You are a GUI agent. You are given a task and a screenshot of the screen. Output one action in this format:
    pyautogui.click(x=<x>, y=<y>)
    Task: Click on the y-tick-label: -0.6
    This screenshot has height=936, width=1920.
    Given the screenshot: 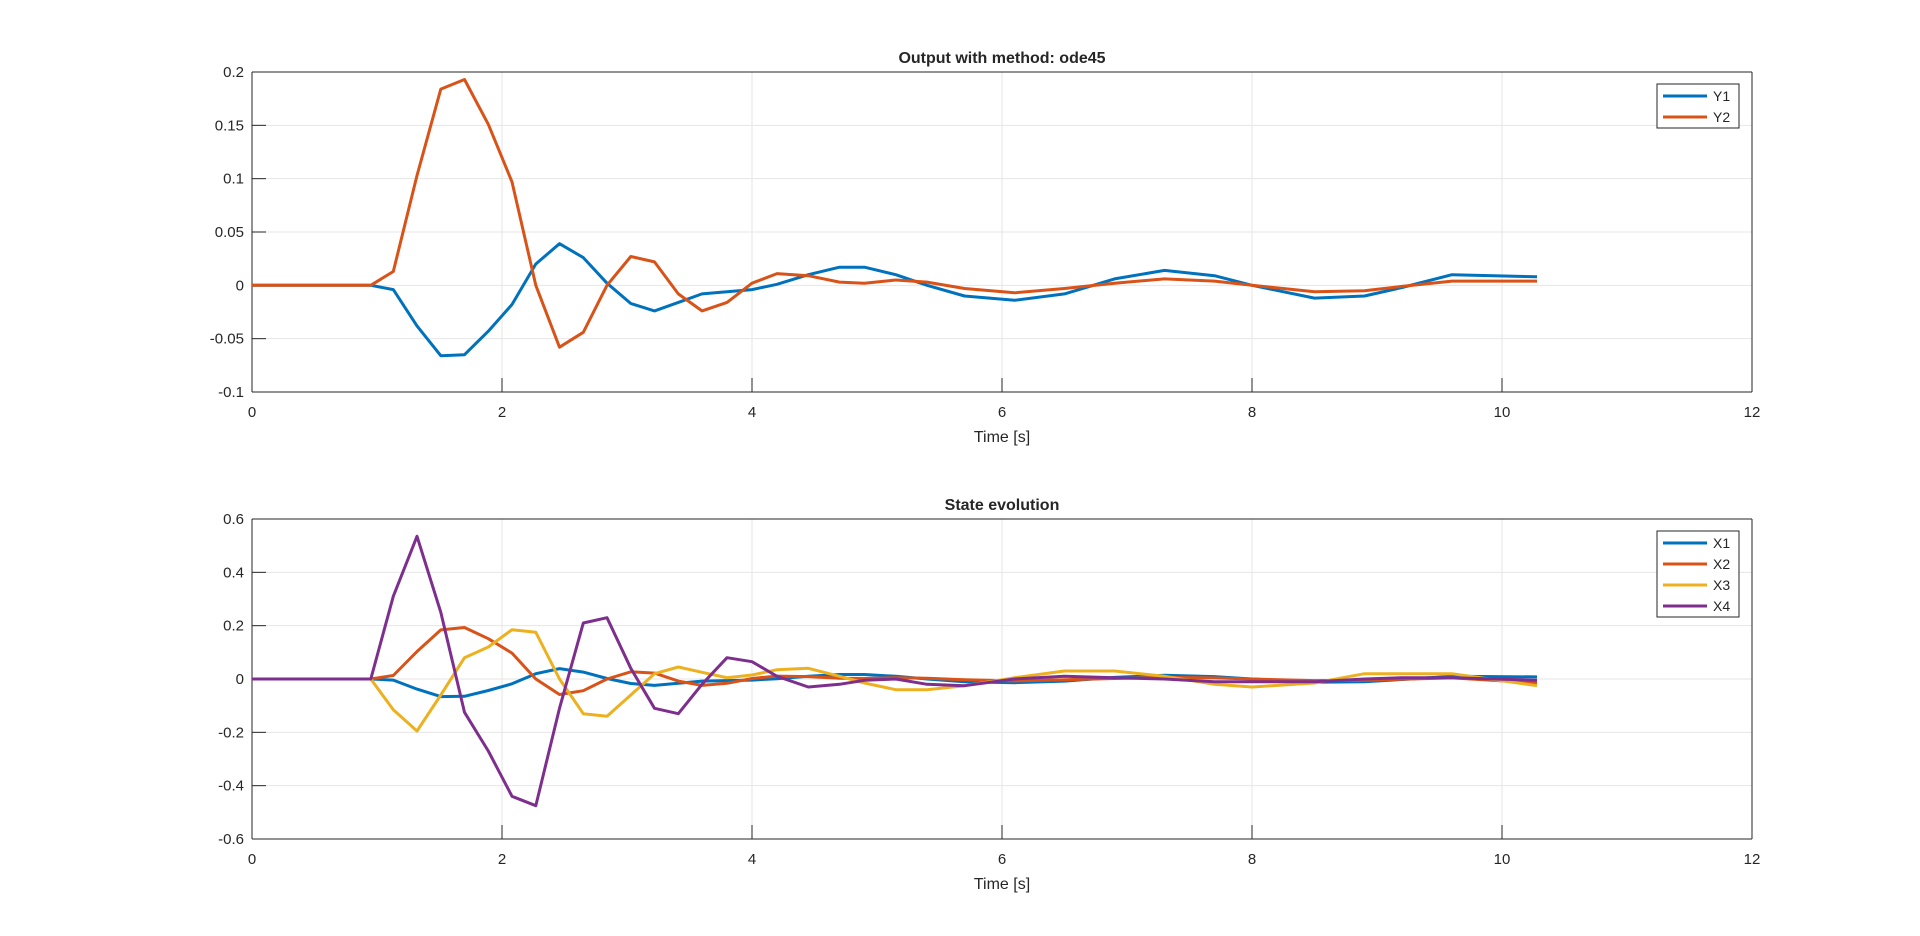 What is the action you would take?
    pyautogui.click(x=231, y=839)
    